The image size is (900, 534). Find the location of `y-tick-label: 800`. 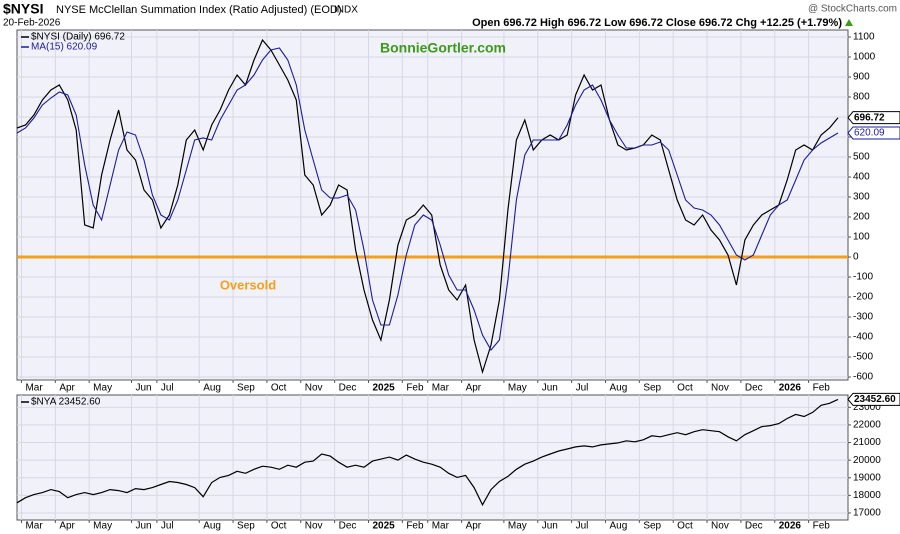

y-tick-label: 800 is located at coordinates (861, 97).